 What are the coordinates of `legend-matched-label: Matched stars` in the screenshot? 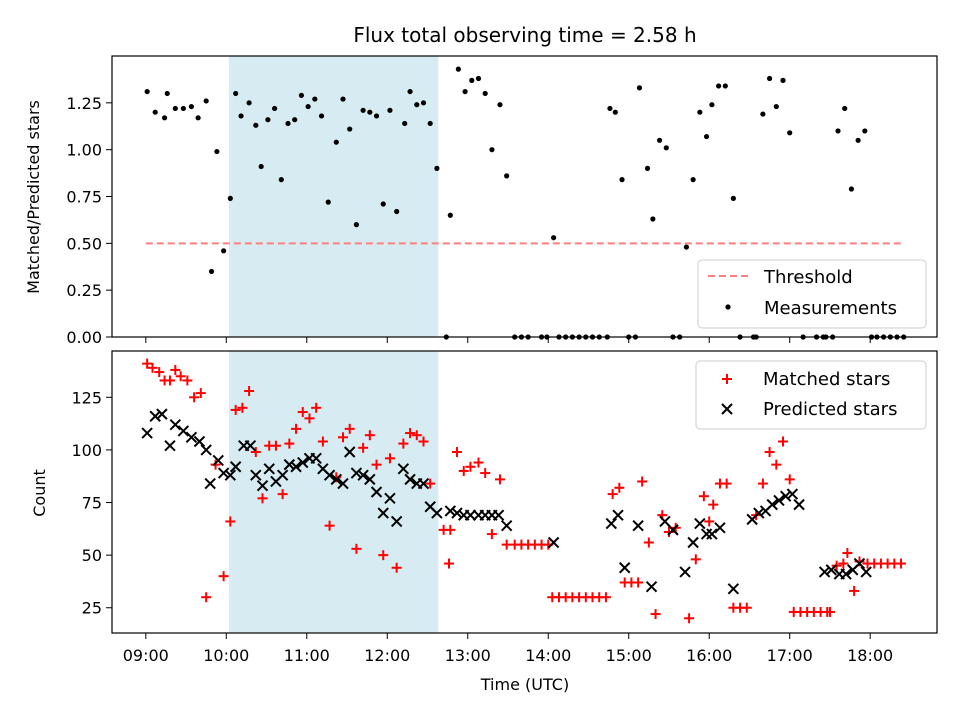 It's located at (826, 379).